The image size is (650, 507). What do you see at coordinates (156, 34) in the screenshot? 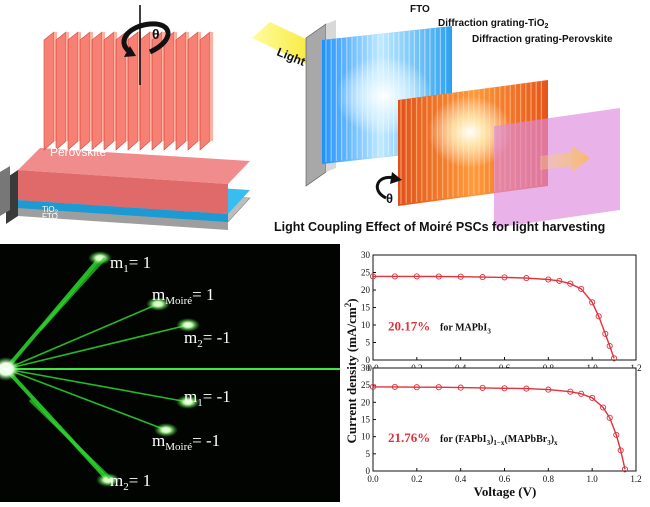
I see `rotation-theta: θ` at bounding box center [156, 34].